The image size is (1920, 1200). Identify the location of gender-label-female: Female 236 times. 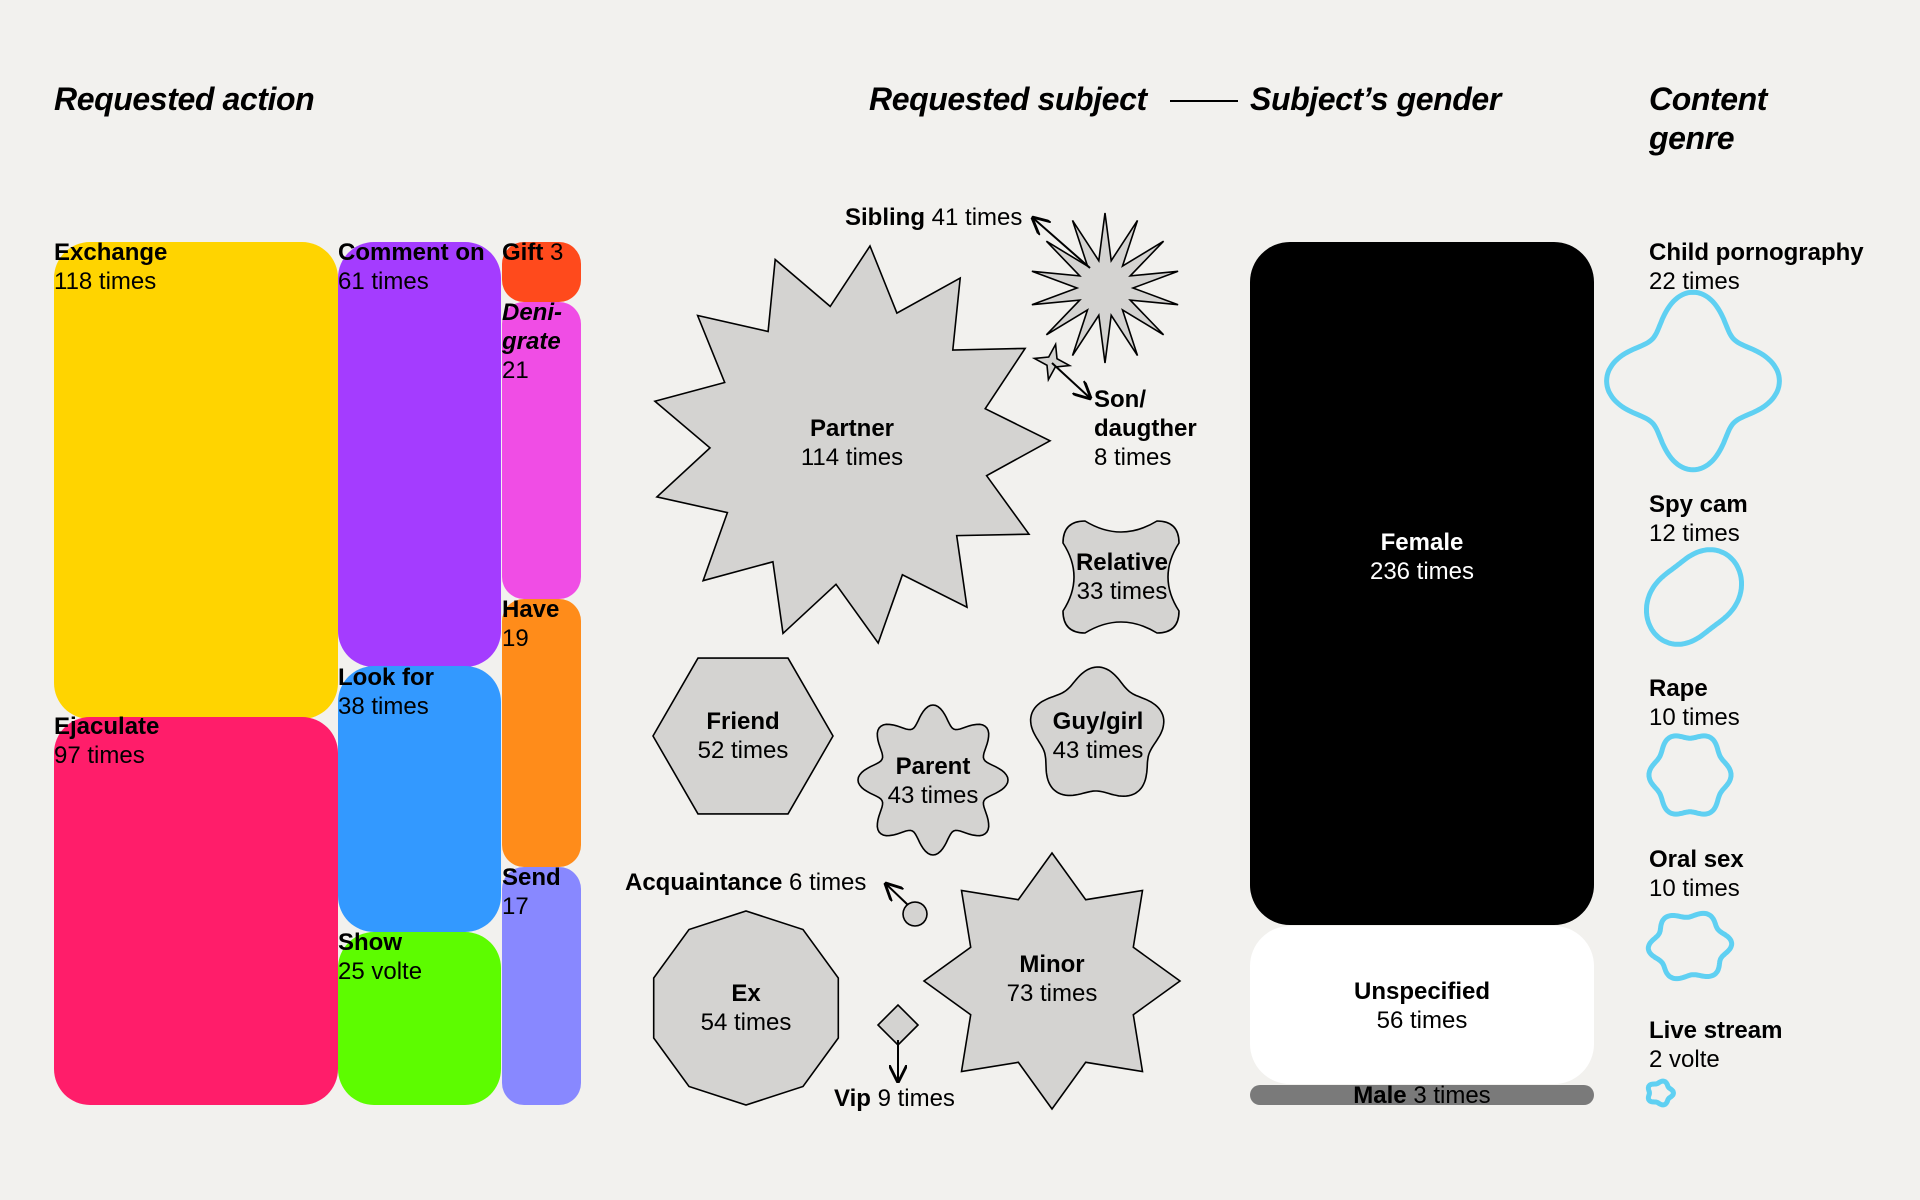
(1422, 557).